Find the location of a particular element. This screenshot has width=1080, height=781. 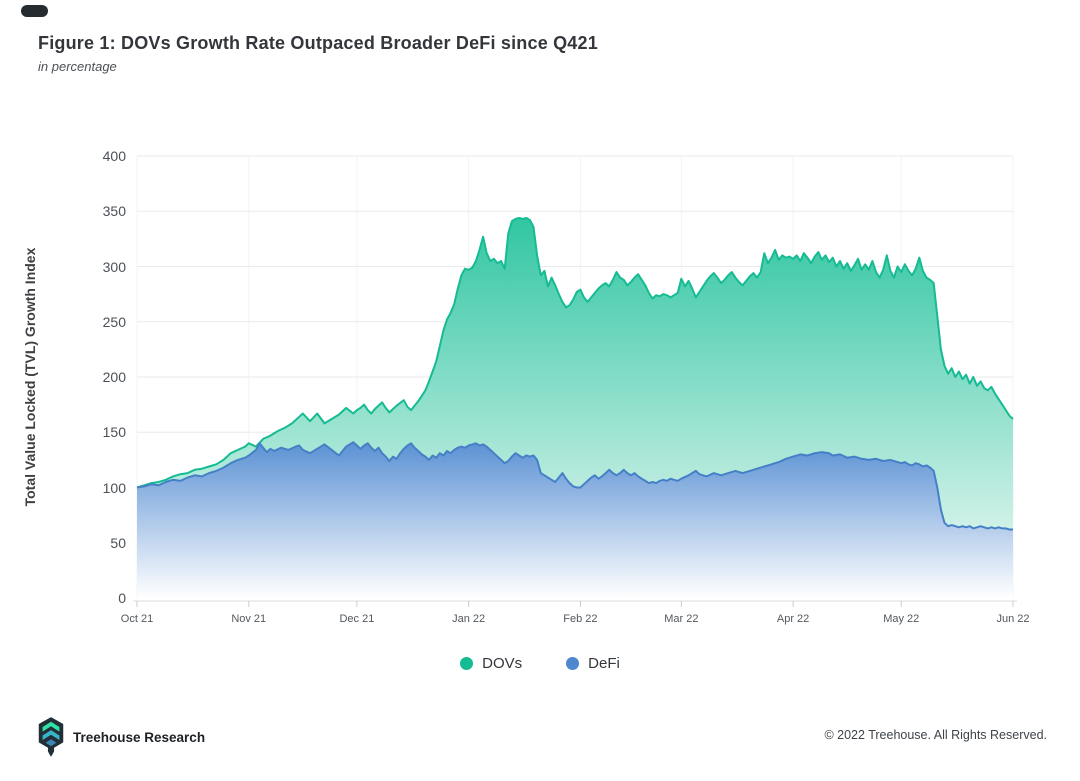

dovs-legend-label: DOVs is located at coordinates (502, 663).